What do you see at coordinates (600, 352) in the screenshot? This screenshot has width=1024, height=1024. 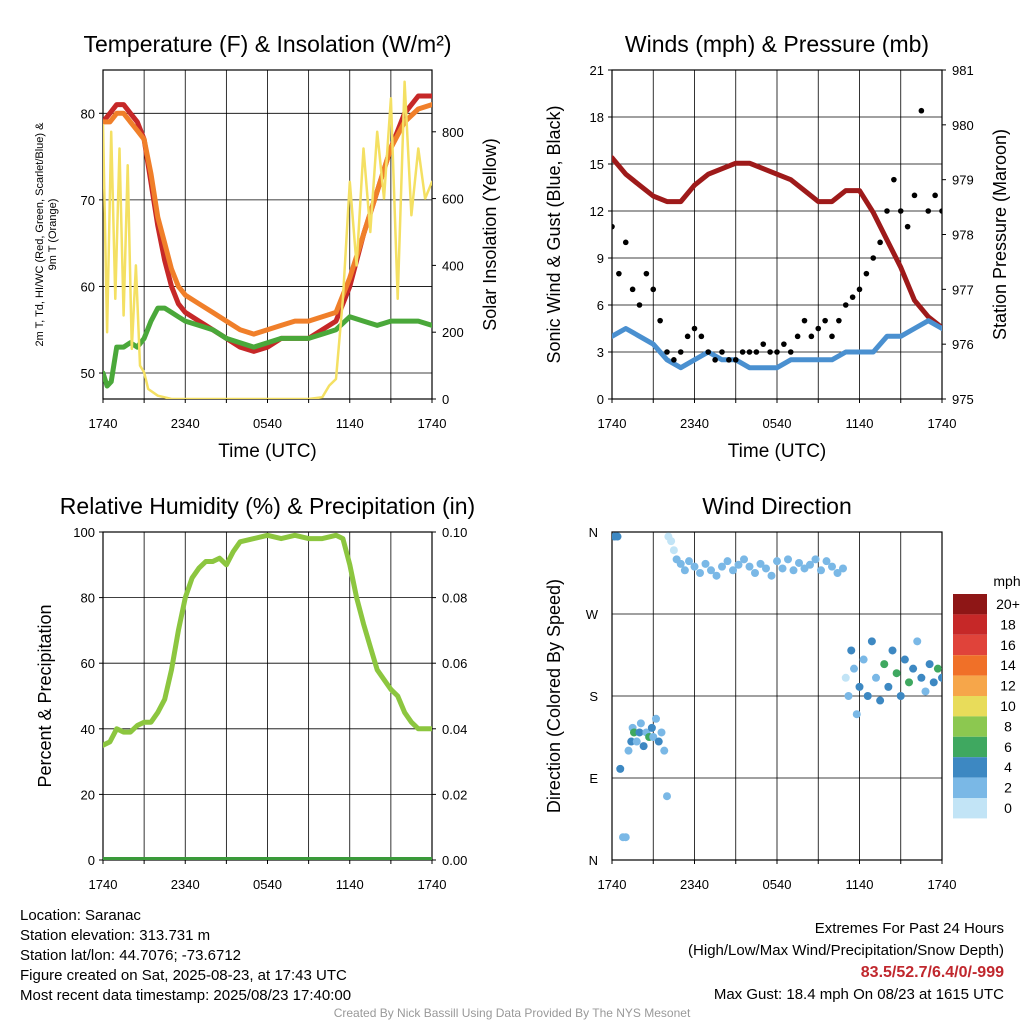 I see `panel2-ytick-label: 3` at bounding box center [600, 352].